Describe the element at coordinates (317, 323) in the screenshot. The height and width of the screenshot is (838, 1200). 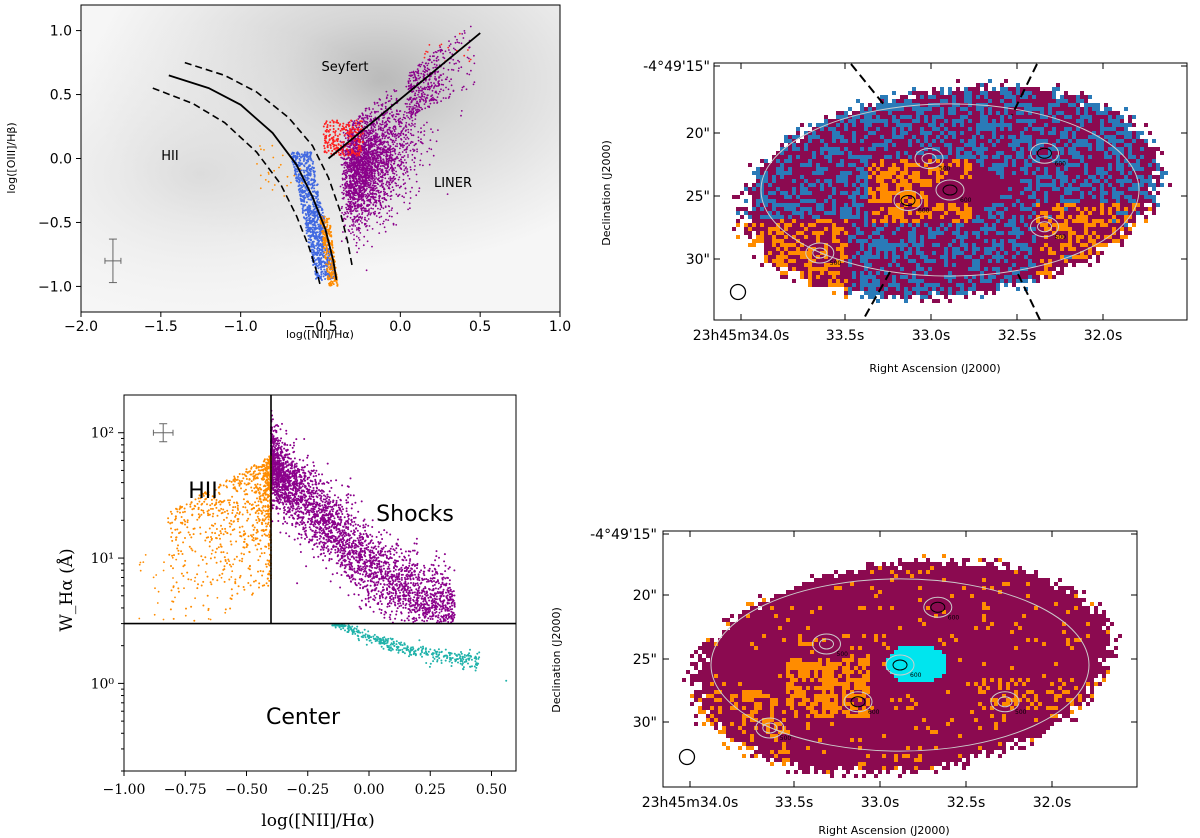
I see `bpt-x-ticks: −2.0 −1.5 −1.0 −0.5 0.0 0.5 1.0` at that location.